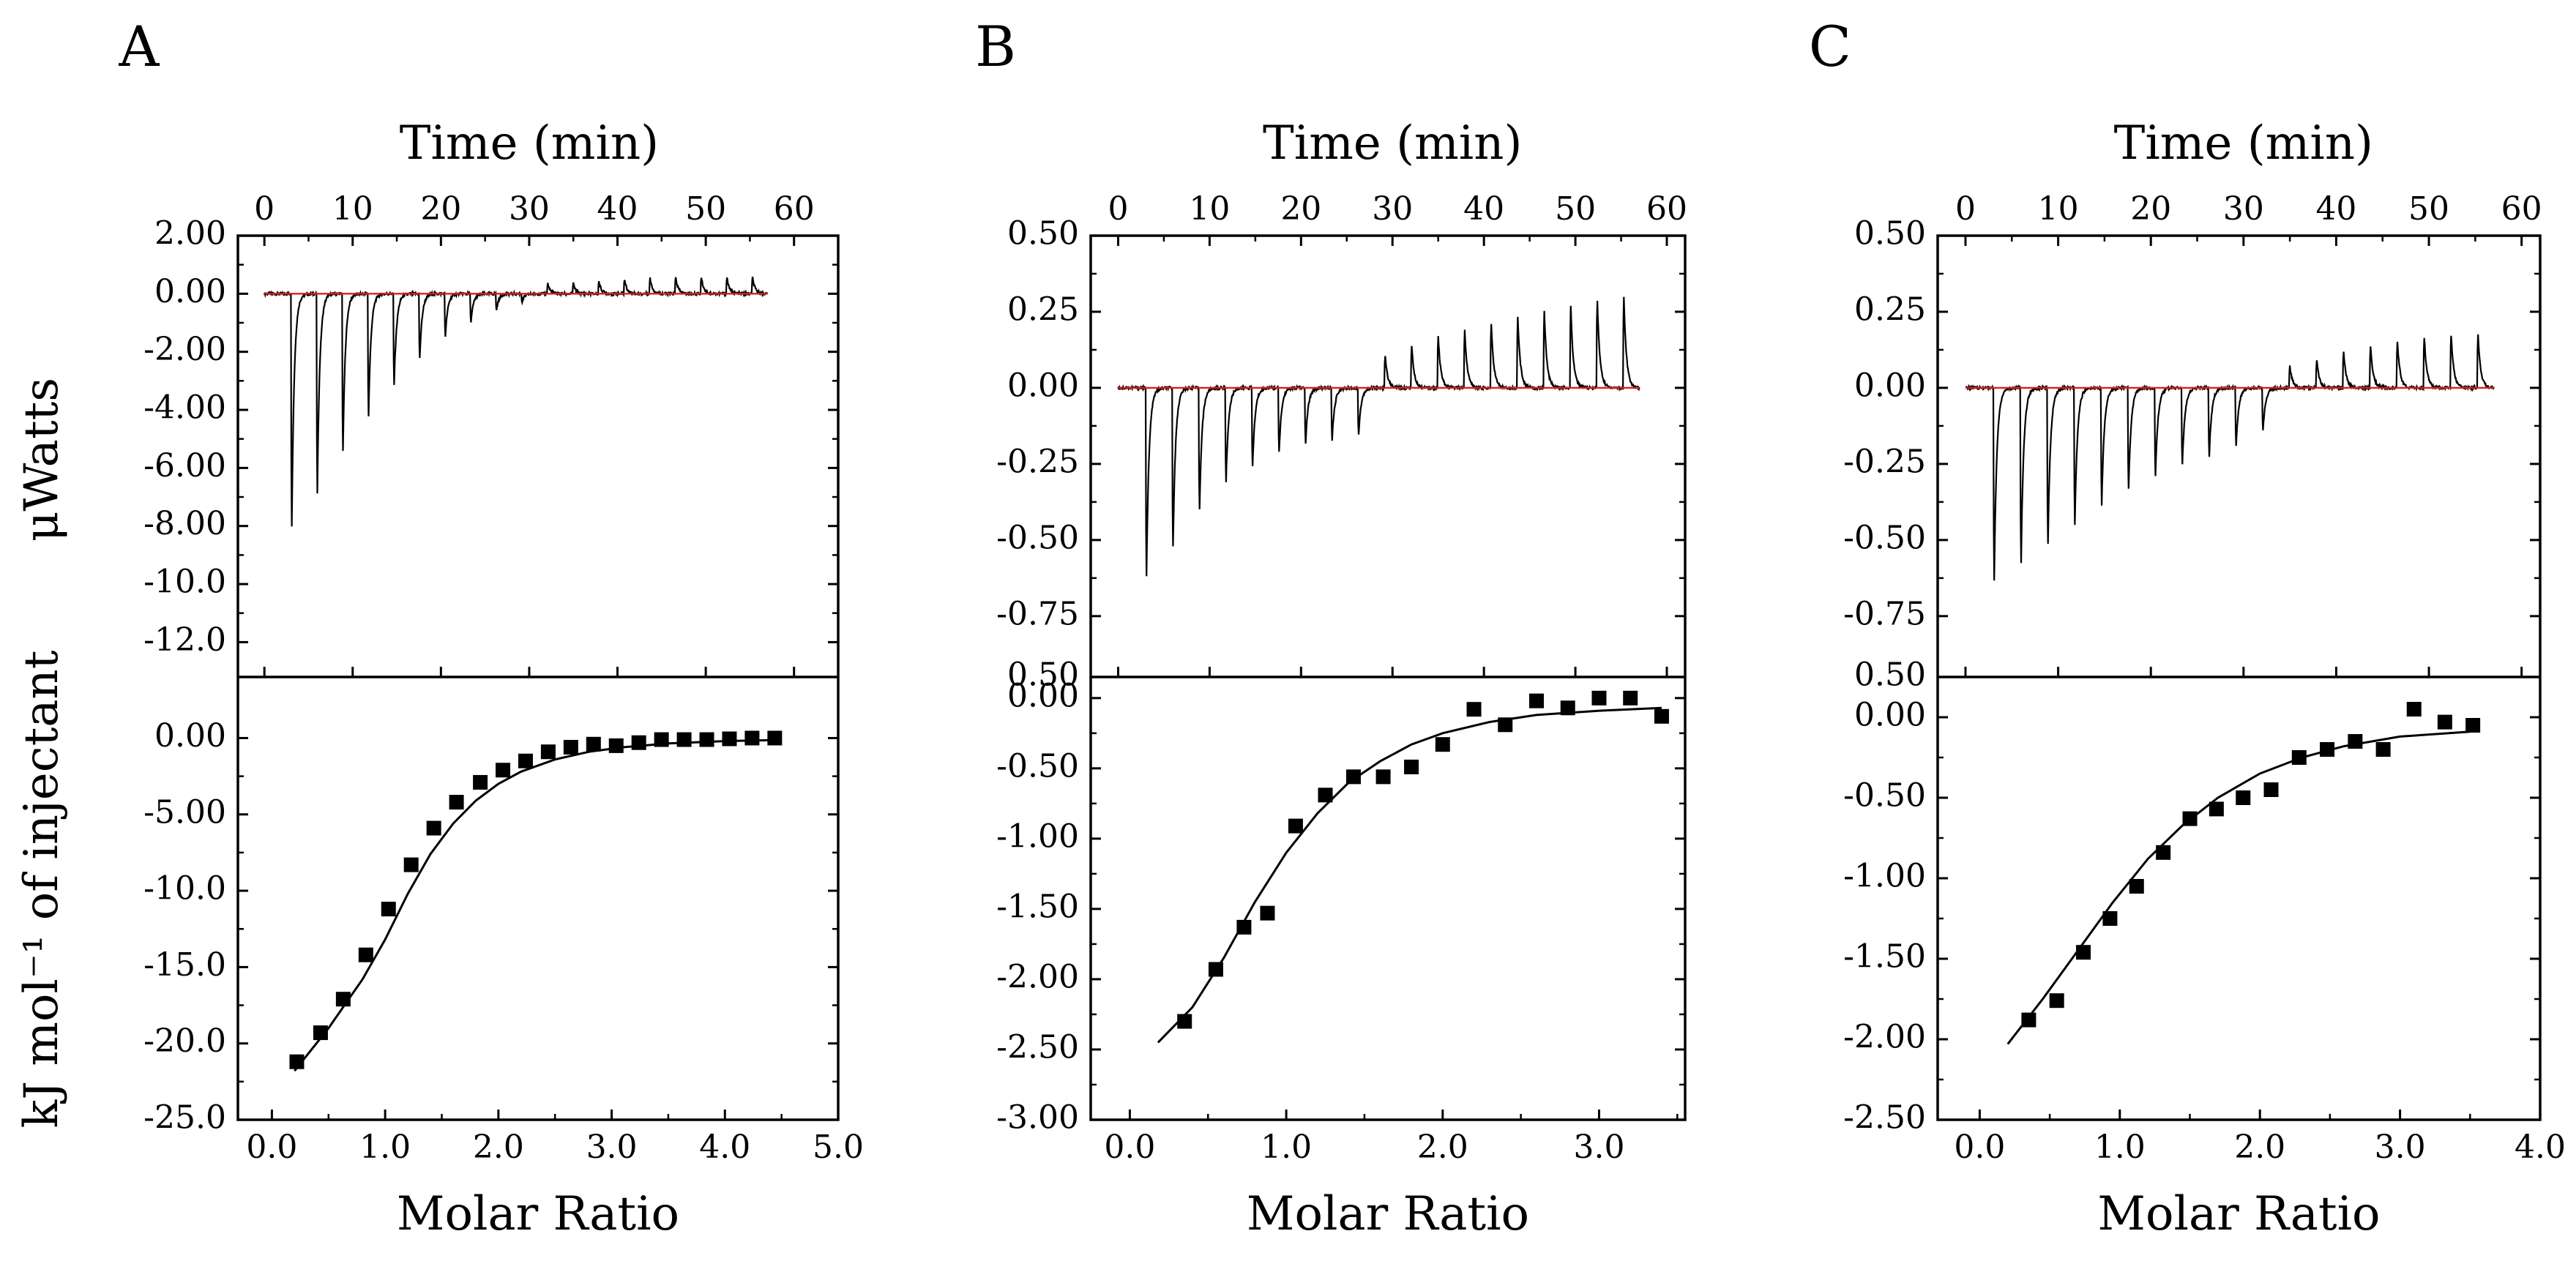 The image size is (2576, 1272). What do you see at coordinates (612, 1147) in the screenshot?
I see `ratio-tick-label: 3.0` at bounding box center [612, 1147].